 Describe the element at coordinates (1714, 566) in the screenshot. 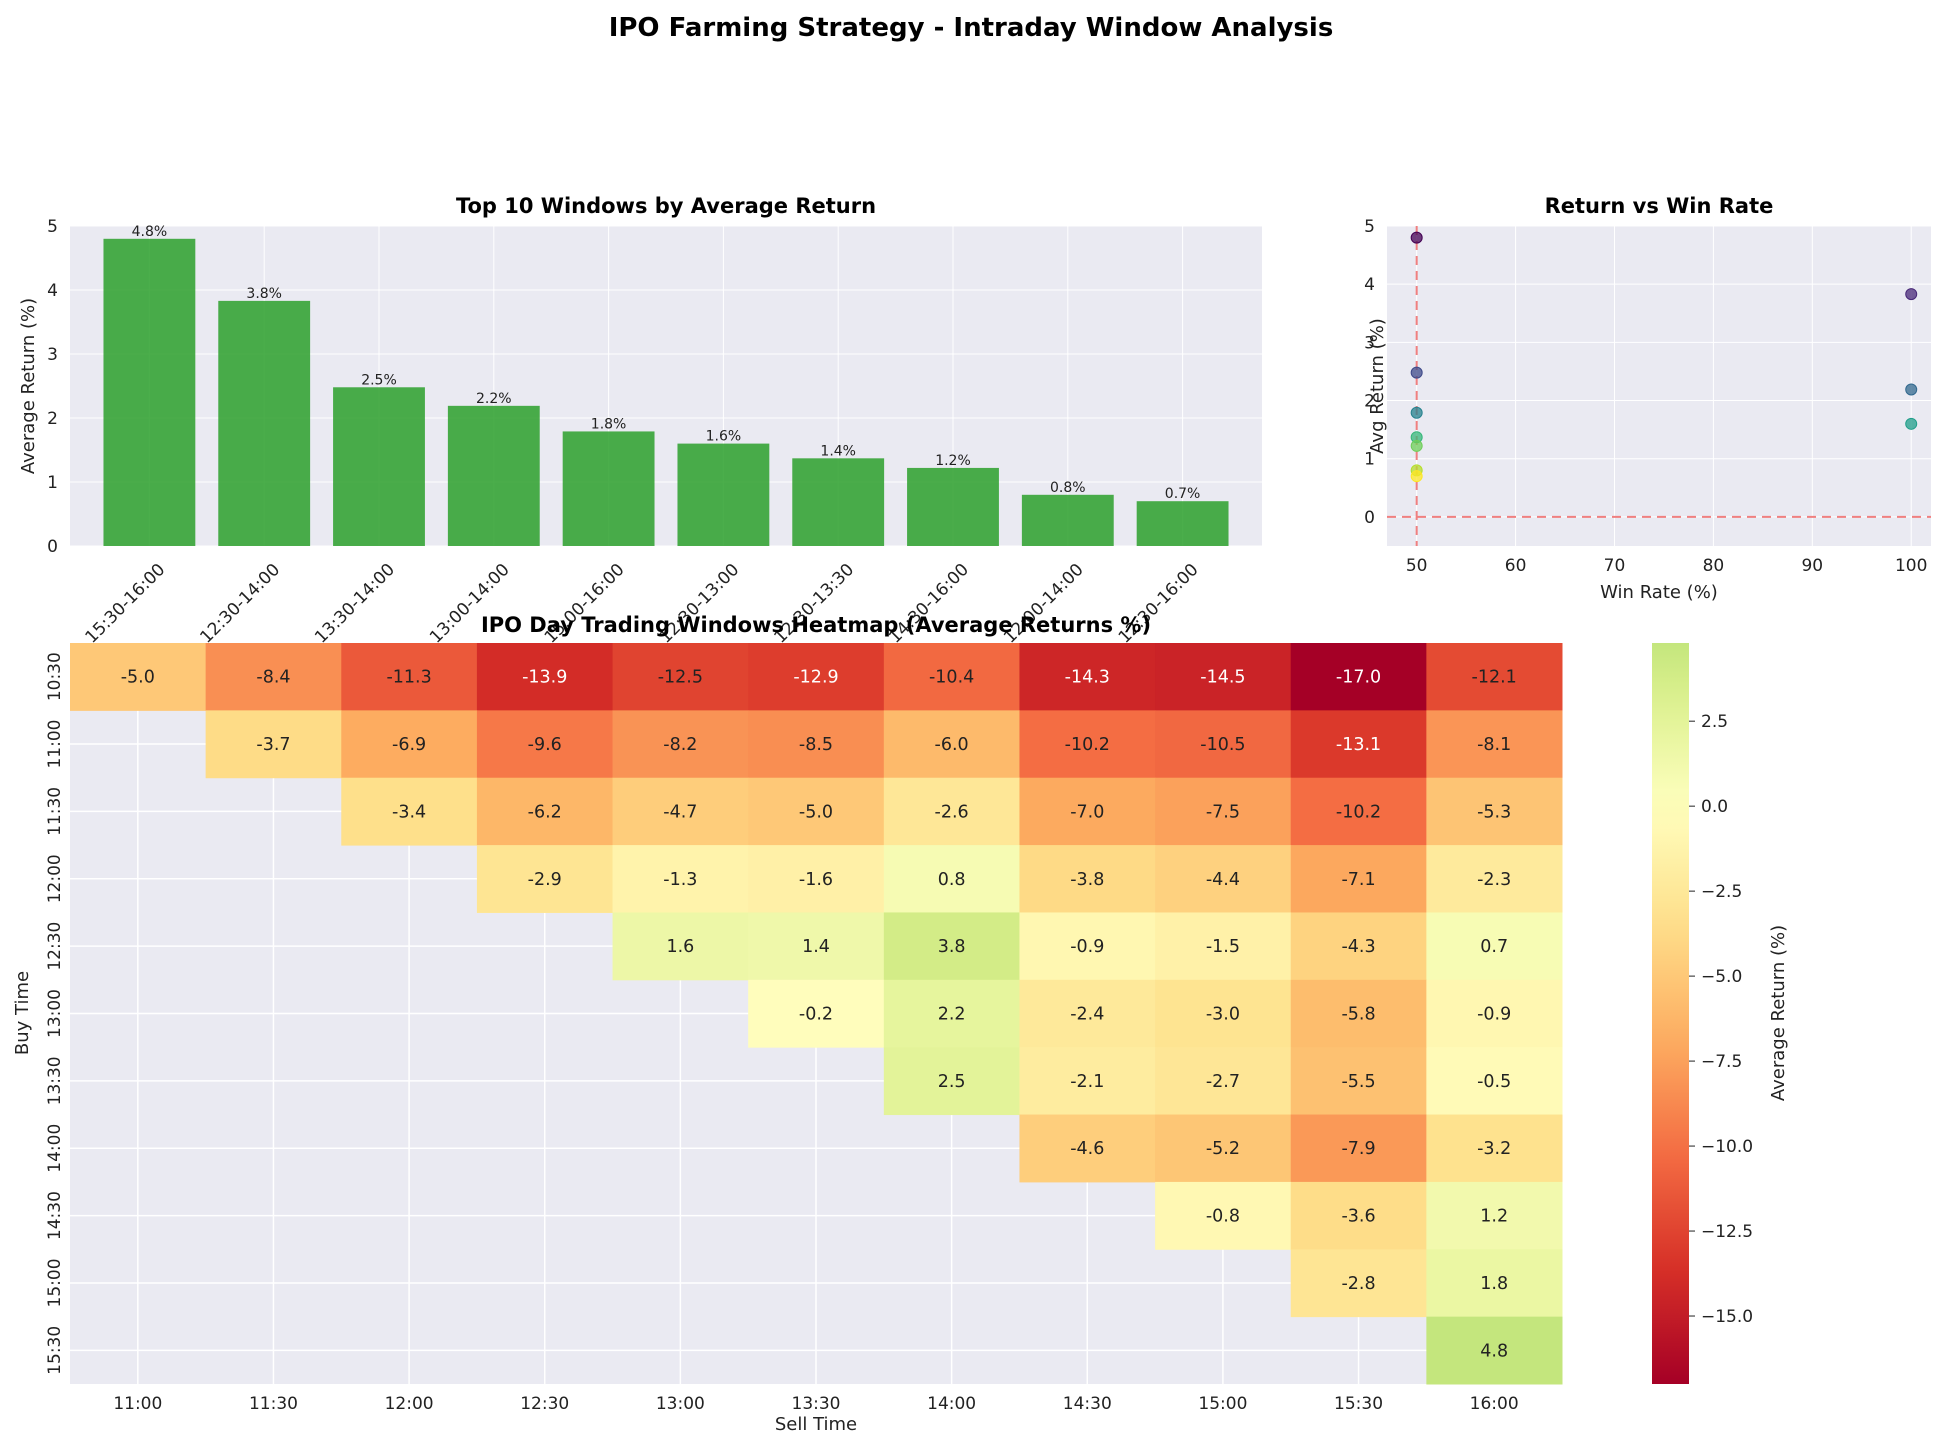

I see `scatter-xtick-label: 80` at that location.